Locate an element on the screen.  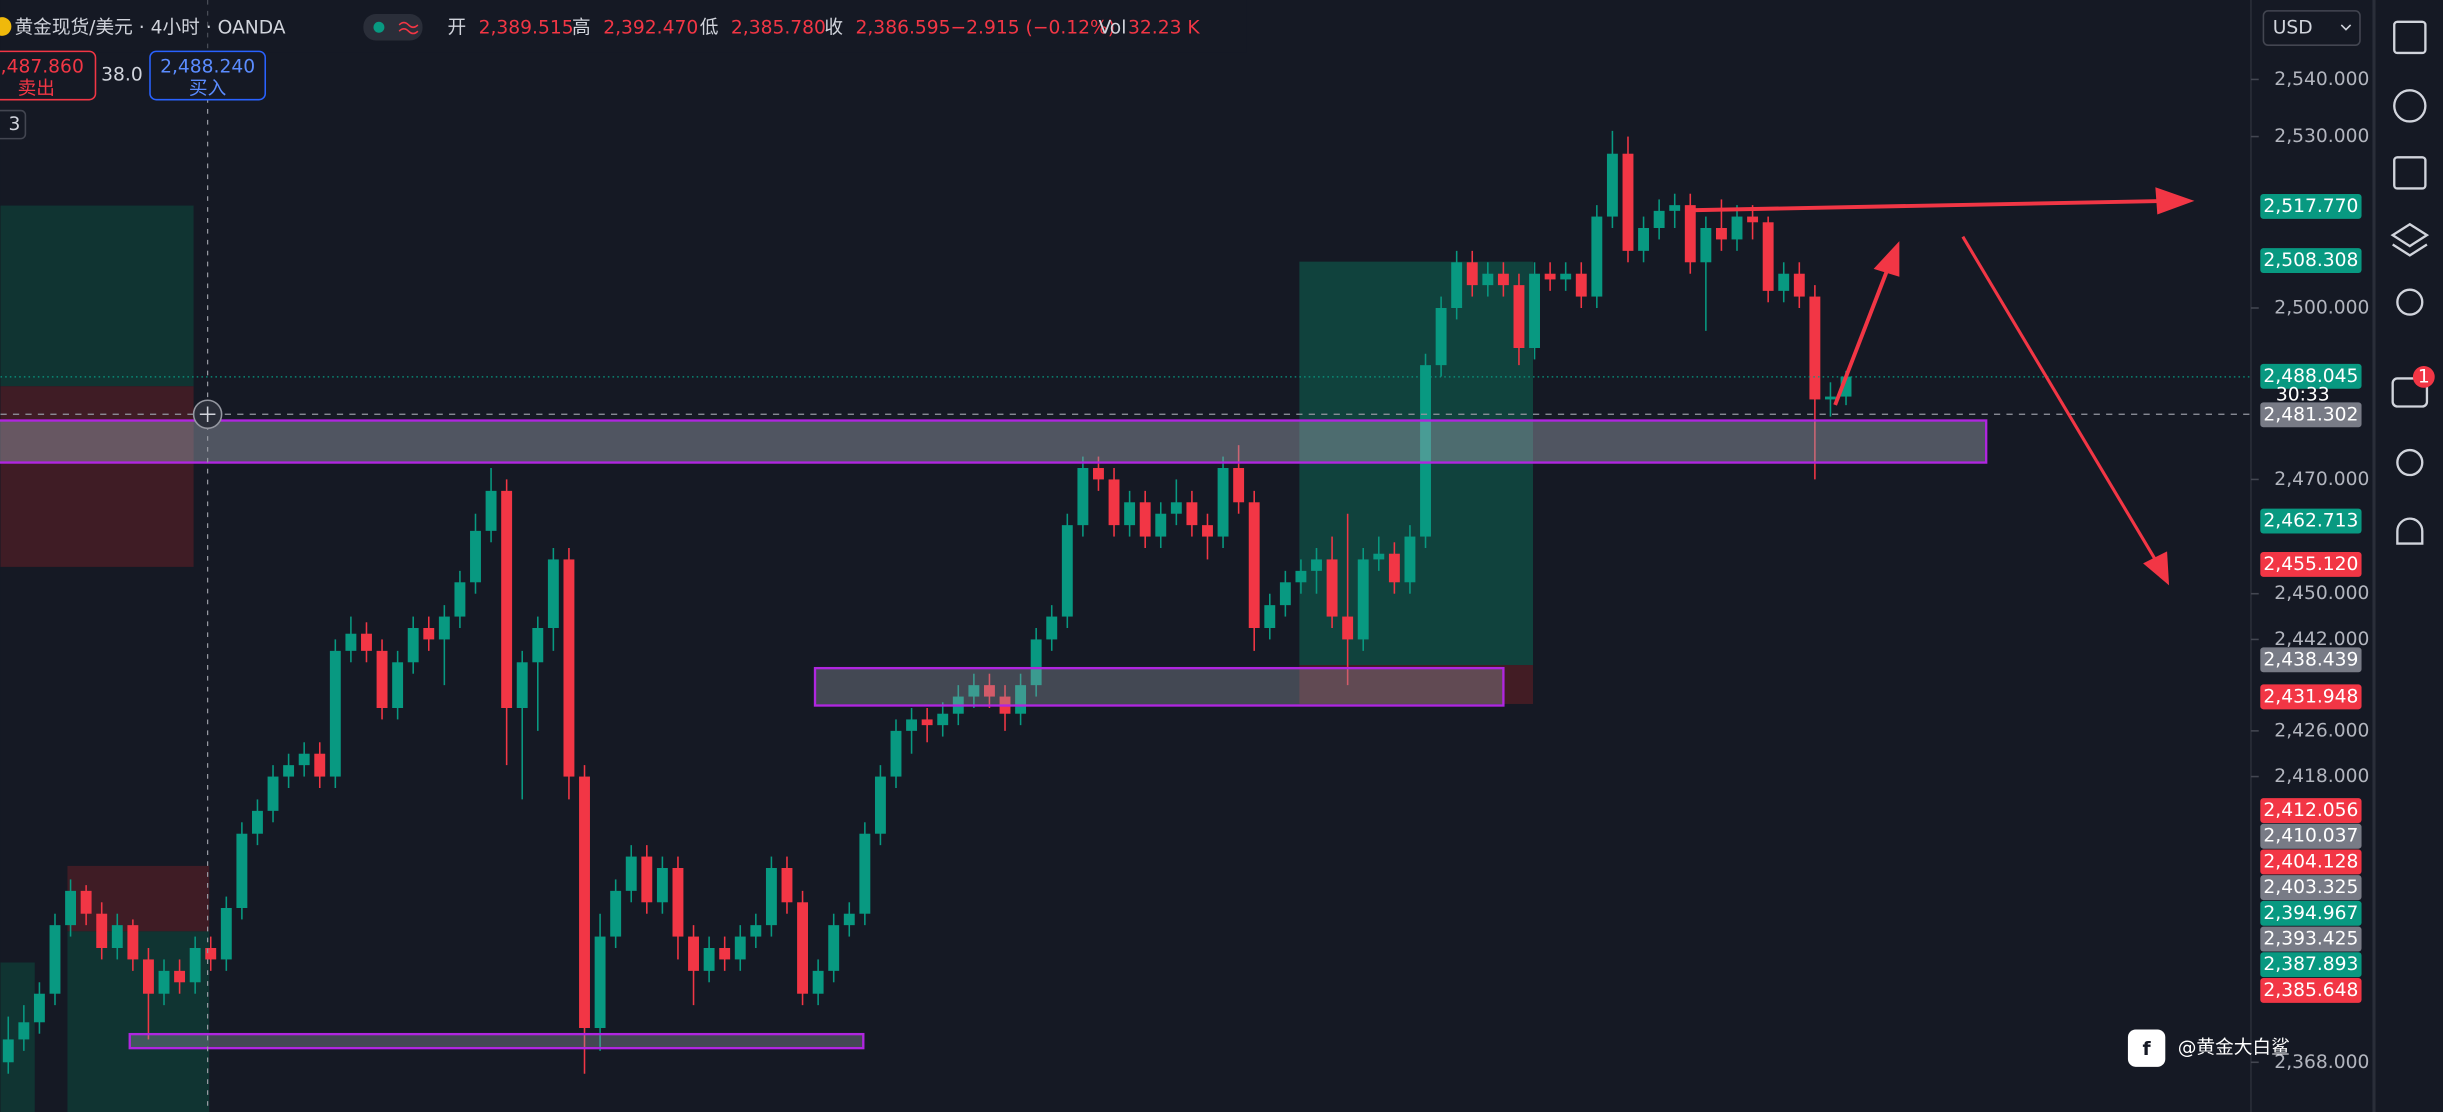
currency-select is located at coordinates (2311, 28).